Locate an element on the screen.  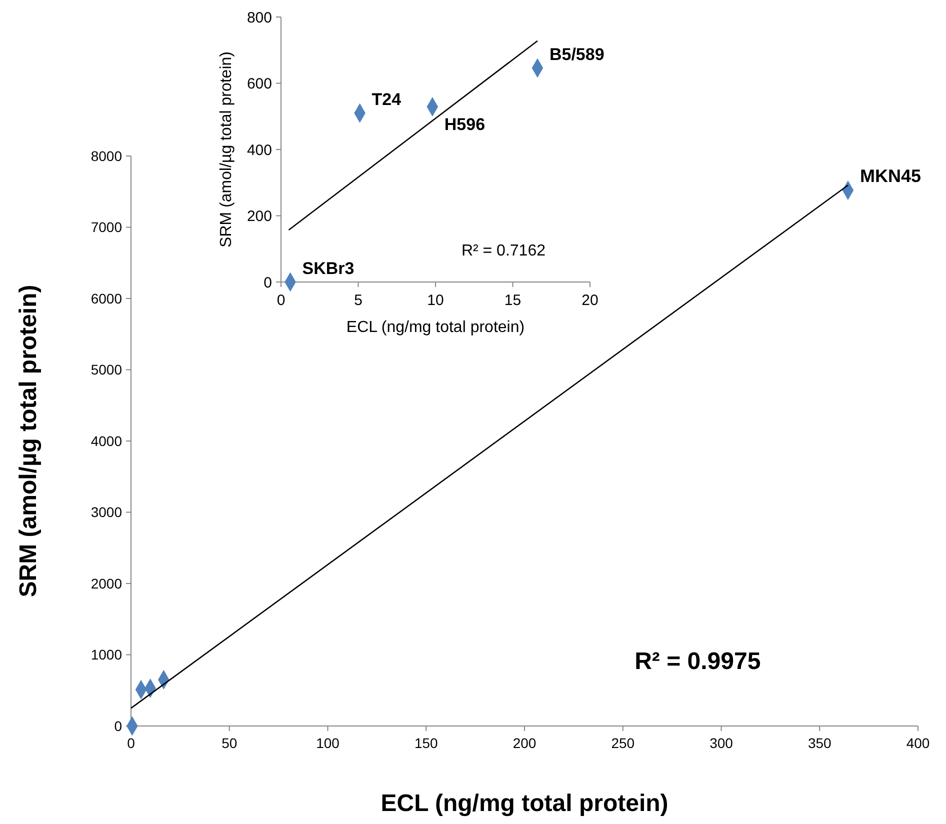
y-tick-label: 5000 is located at coordinates (106, 370).